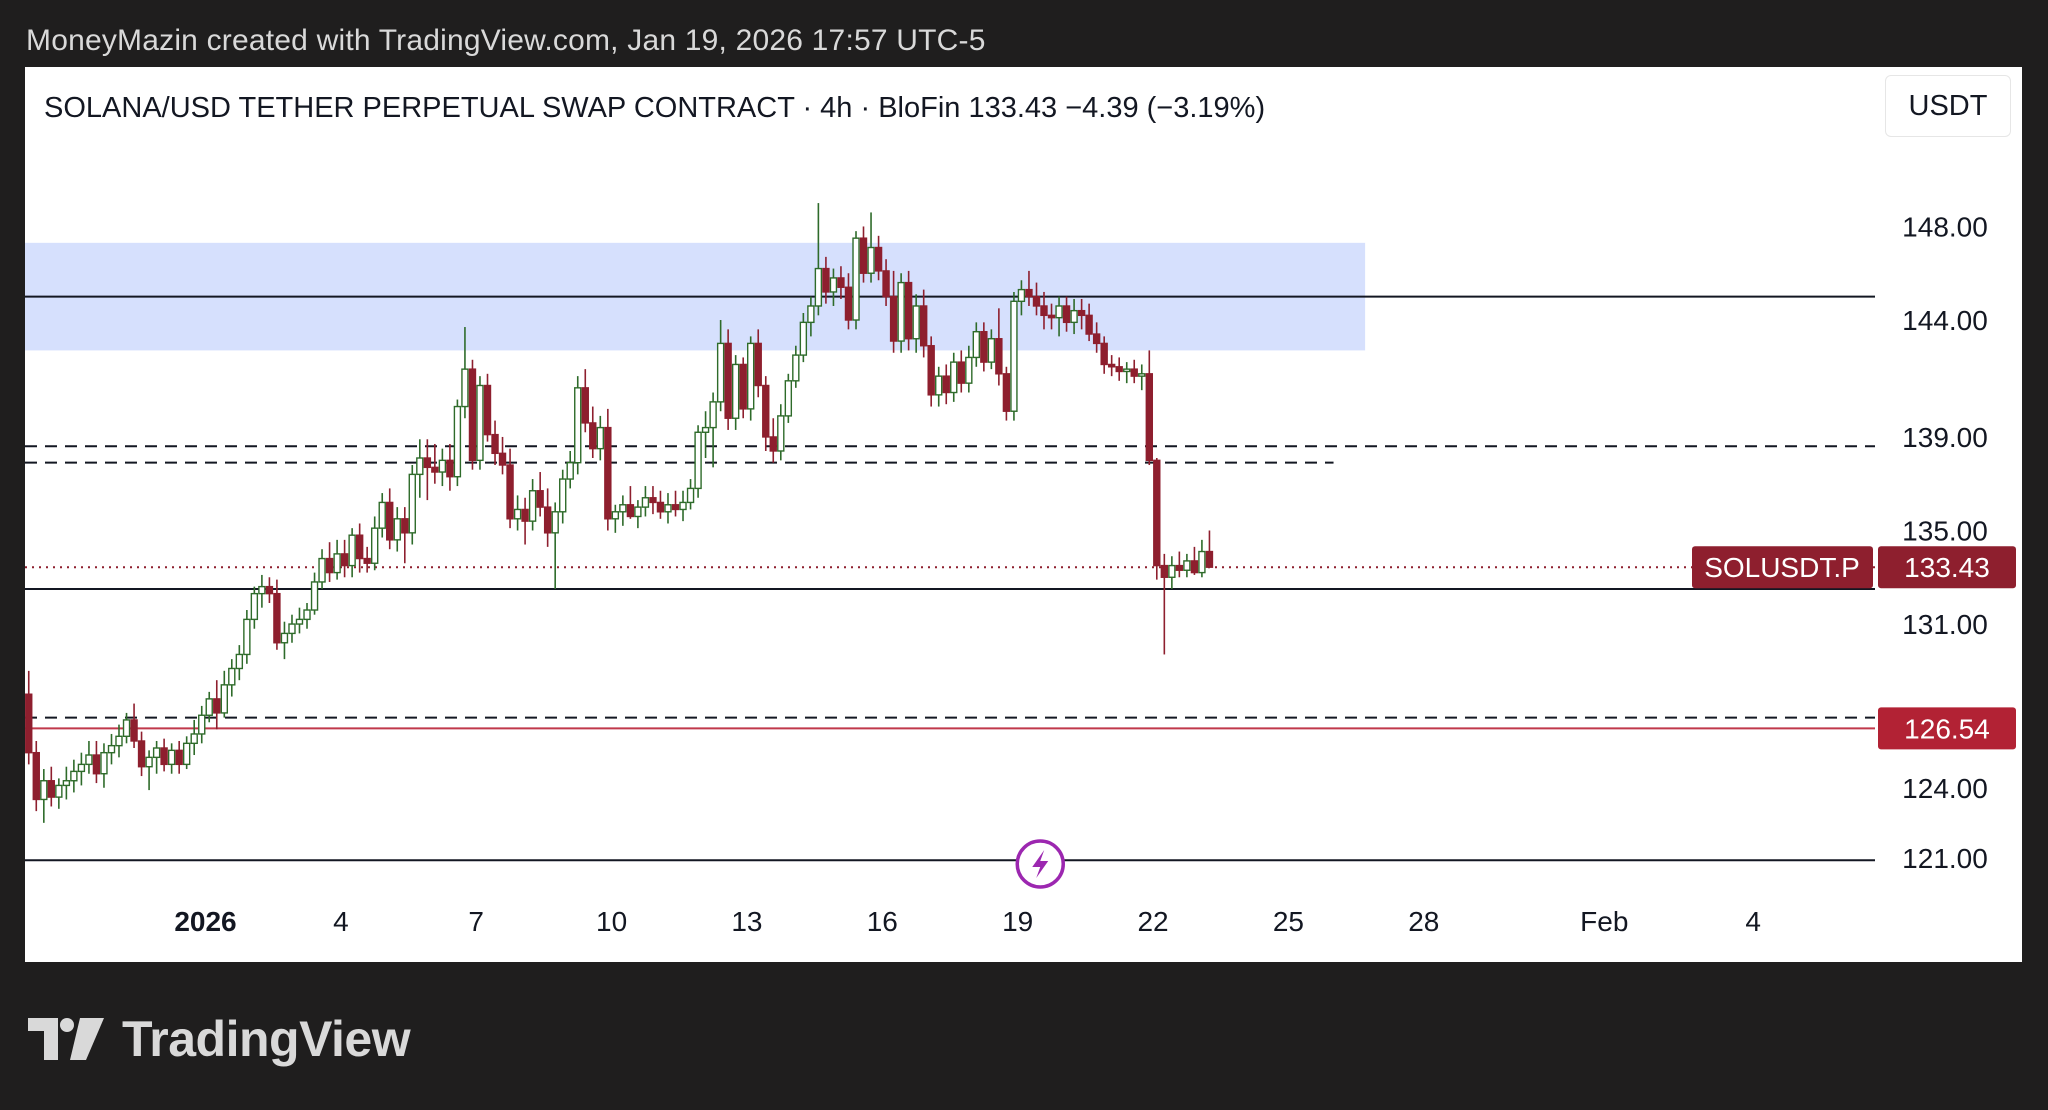 This screenshot has height=1110, width=2048. What do you see at coordinates (1948, 106) in the screenshot?
I see `currency-button: USDT` at bounding box center [1948, 106].